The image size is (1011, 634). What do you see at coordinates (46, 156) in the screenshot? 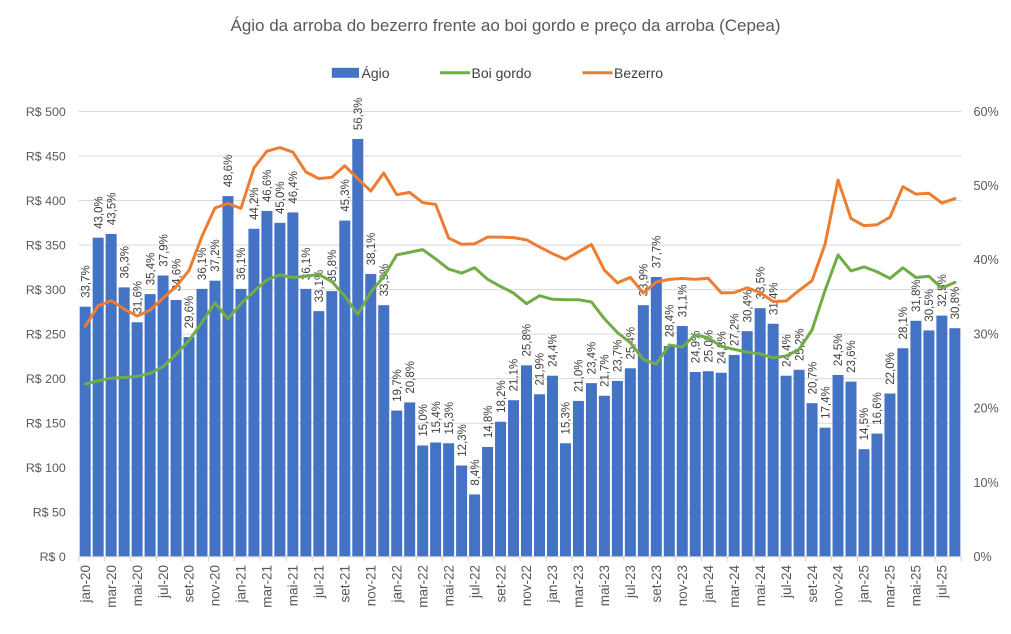
I see `svg-text: R$ 450` at bounding box center [46, 156].